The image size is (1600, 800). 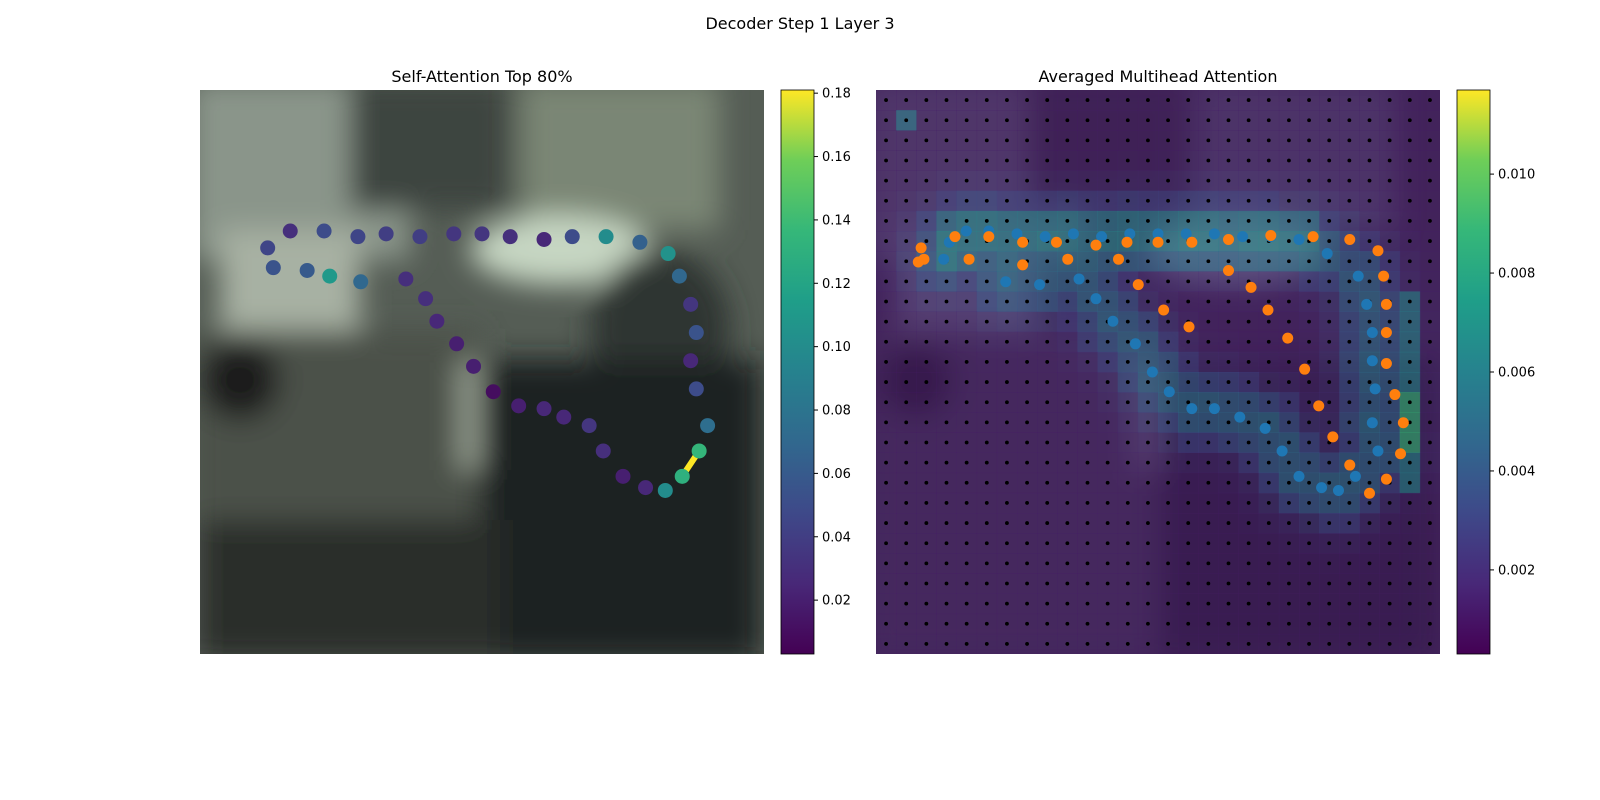 I want to click on colorbar-tick-label: 0.10, so click(x=836, y=347).